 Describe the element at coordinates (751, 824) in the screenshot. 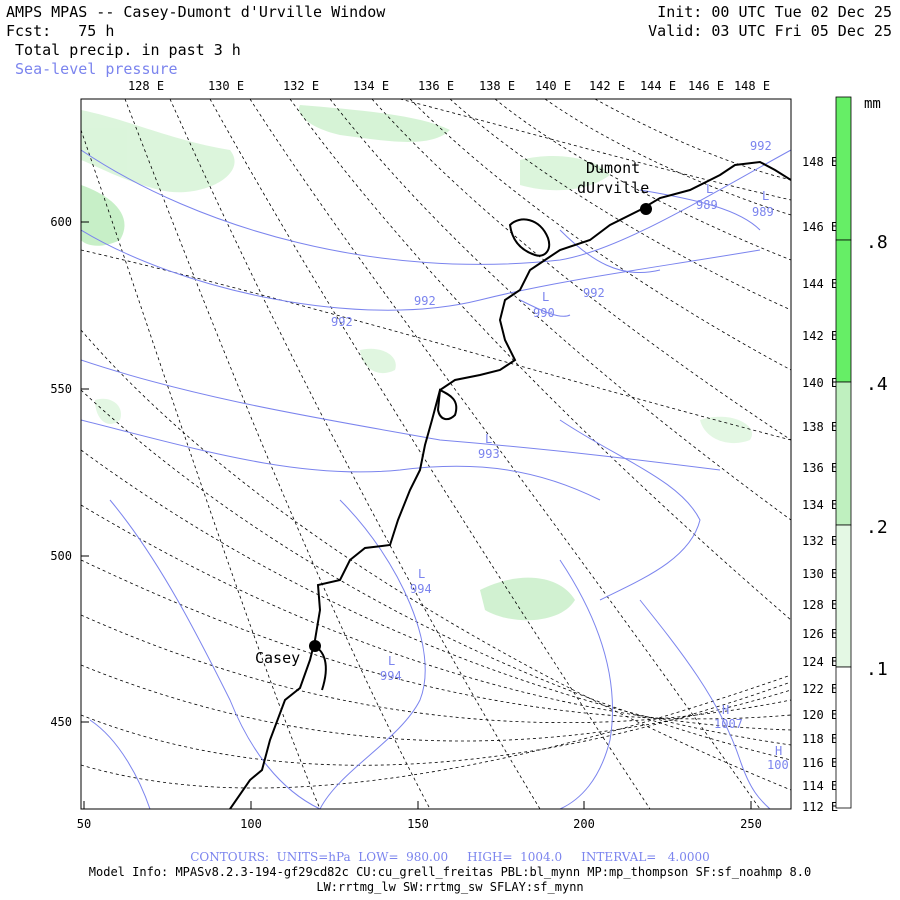

I see `x-tick-label: 250` at that location.